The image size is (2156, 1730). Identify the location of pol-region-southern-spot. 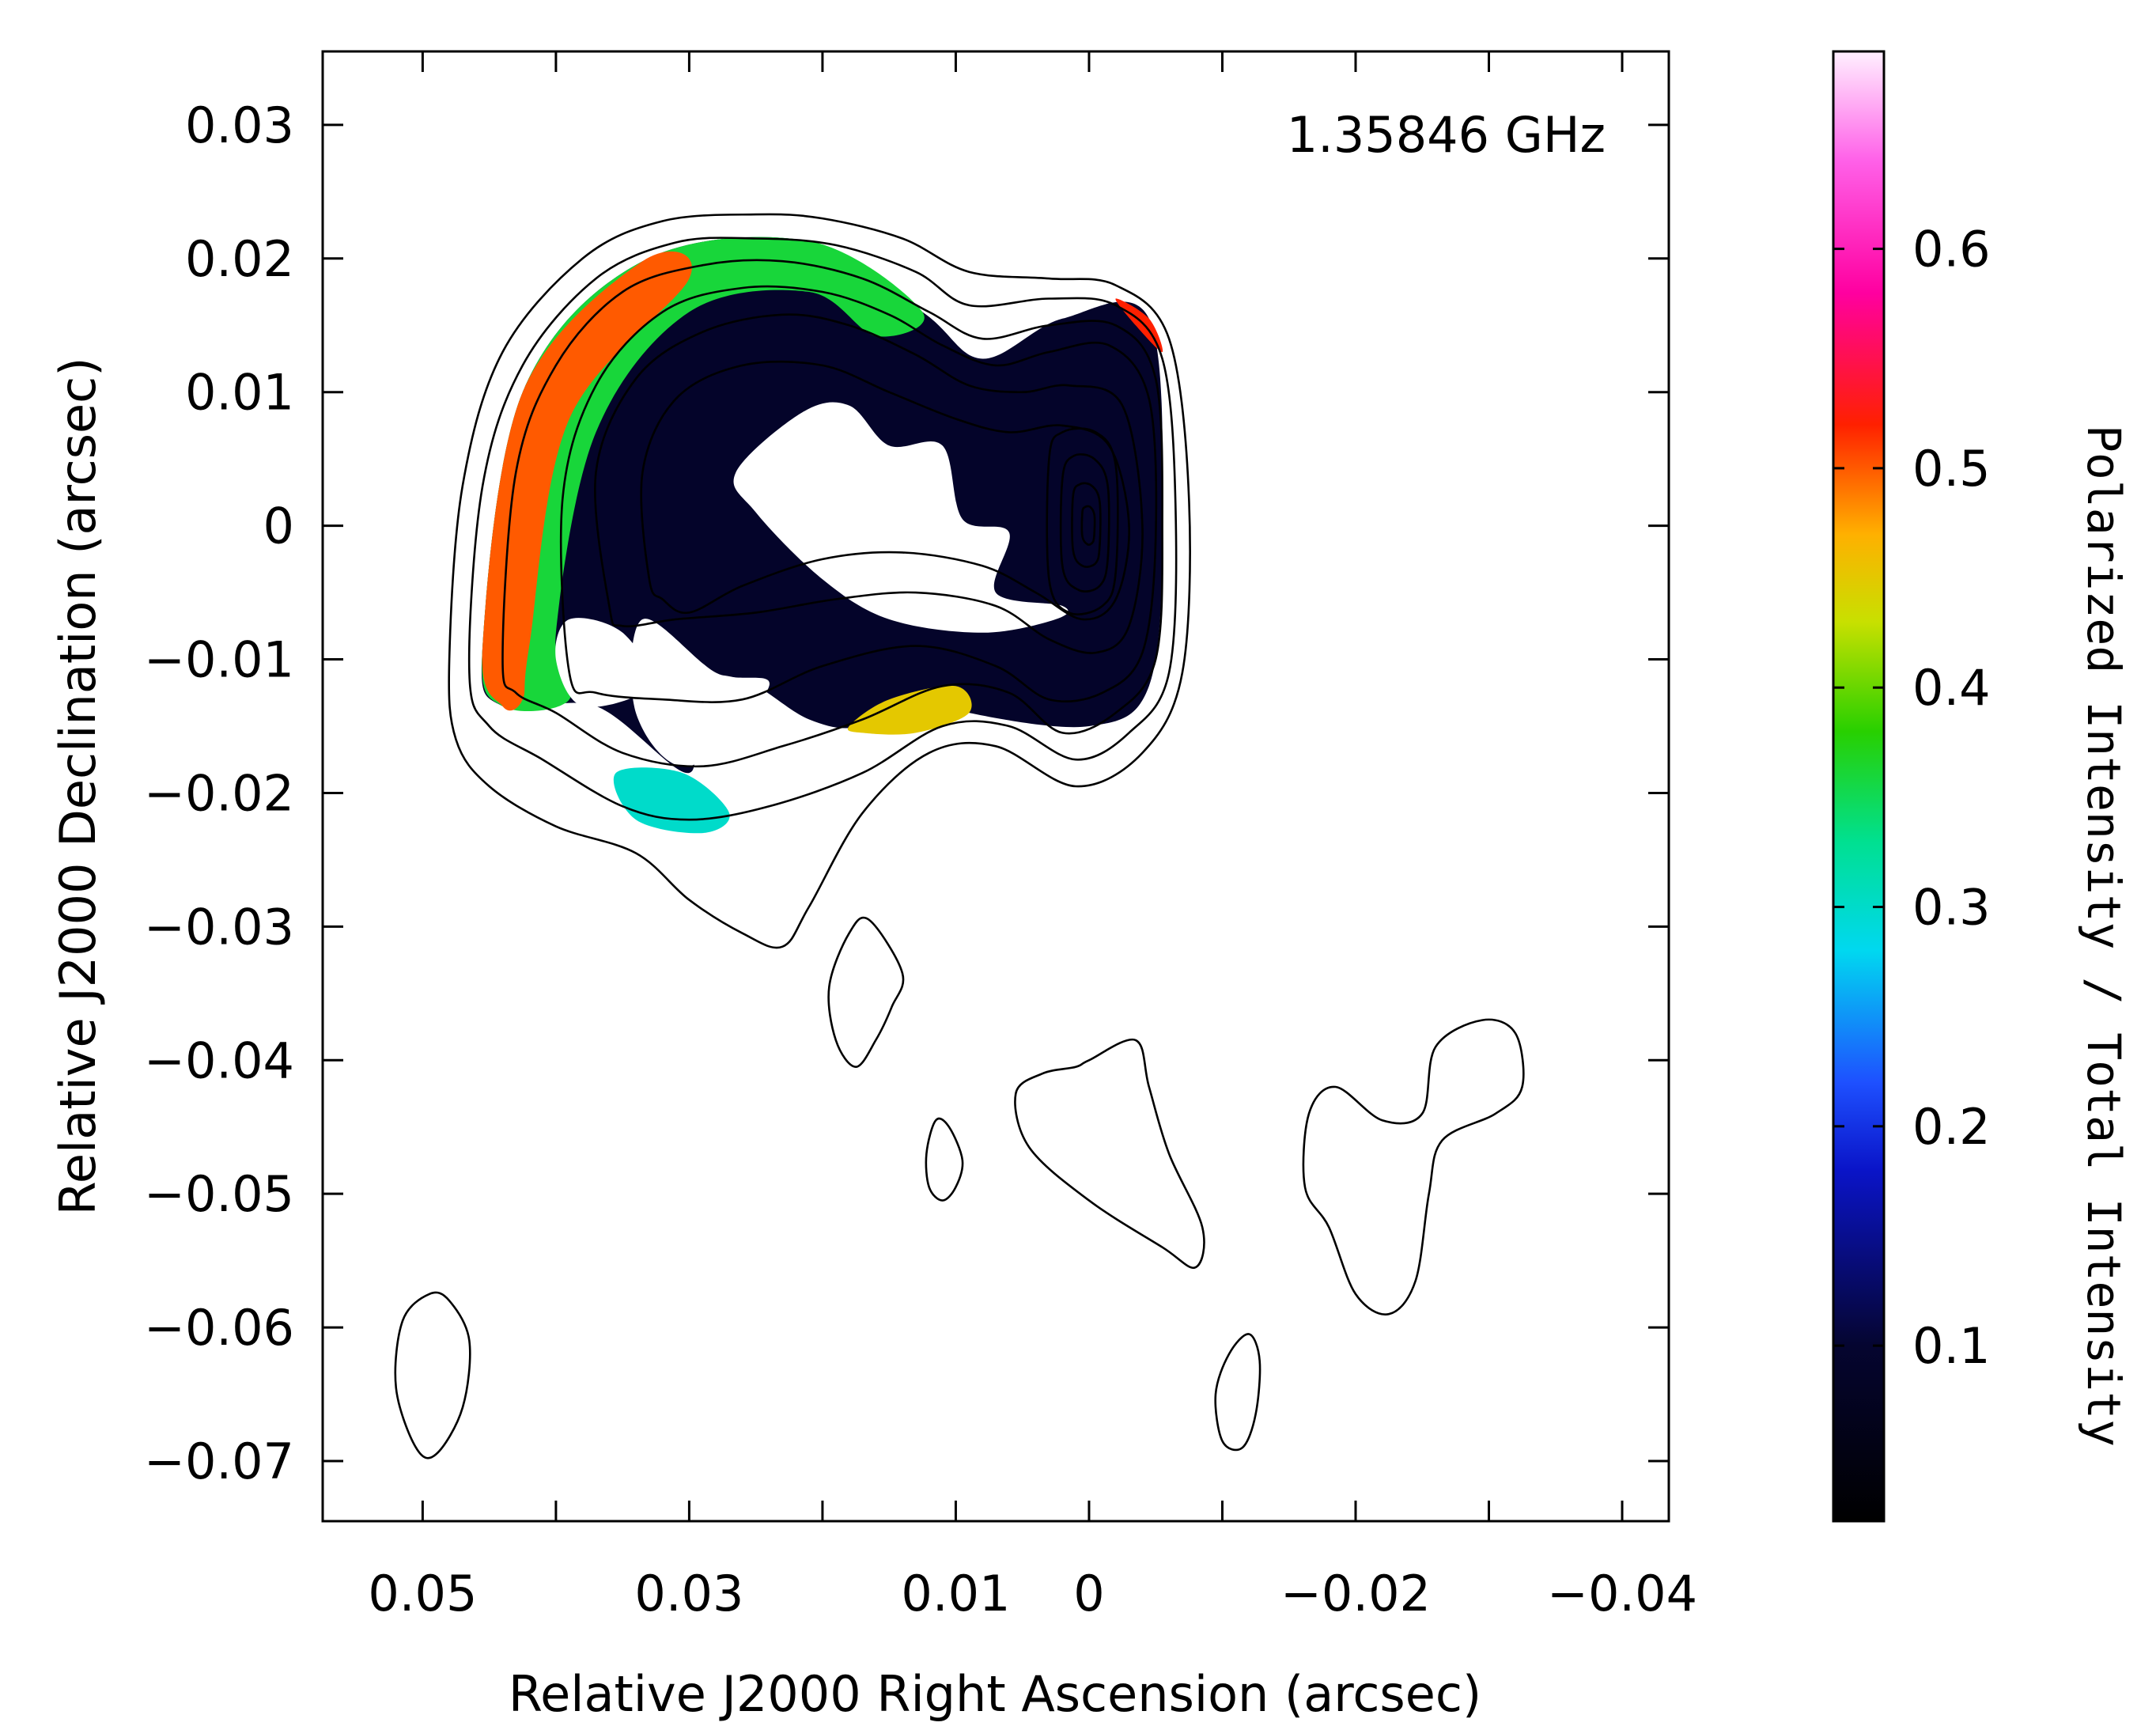
(910, 710).